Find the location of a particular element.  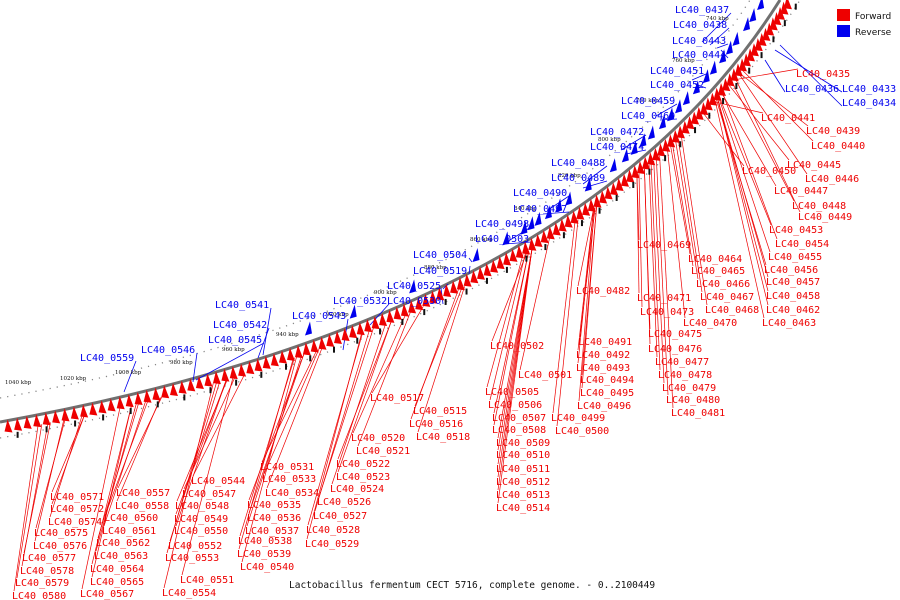

forward-gene-label: LC40_0526 is located at coordinates (344, 502).